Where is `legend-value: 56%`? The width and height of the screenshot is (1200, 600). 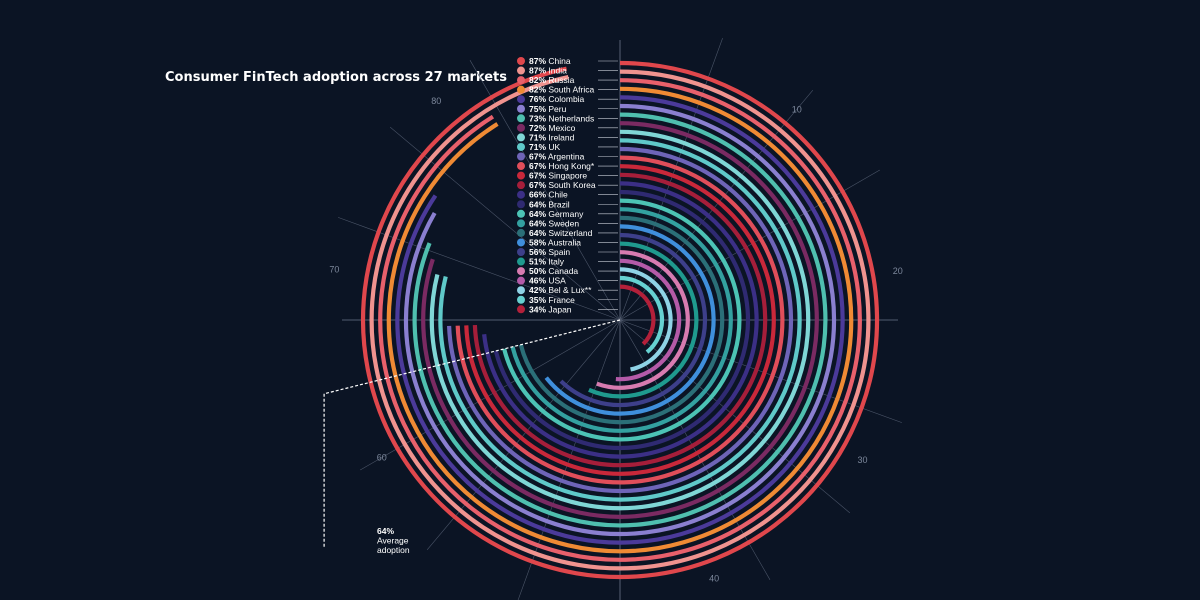 legend-value: 56% is located at coordinates (537, 252).